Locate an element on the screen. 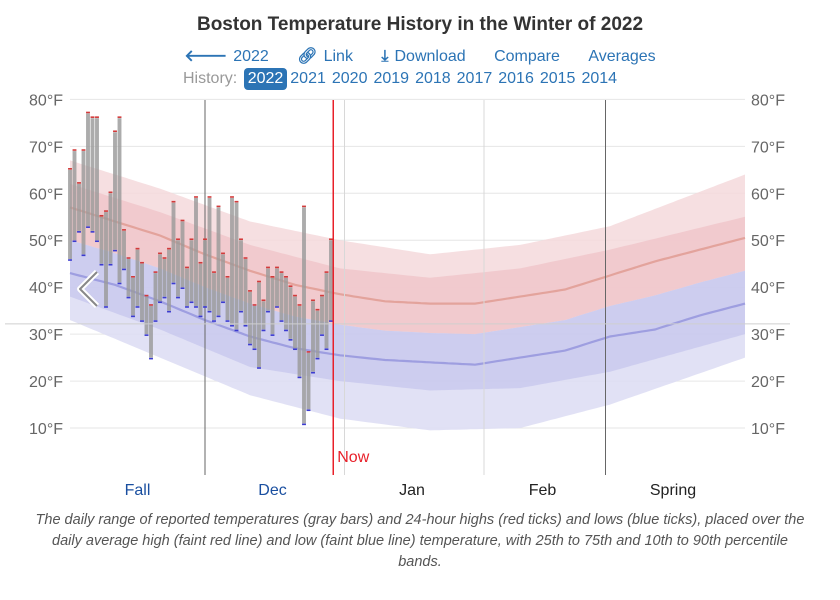 The width and height of the screenshot is (840, 600). y-tick-right-50: 50°F is located at coordinates (768, 241).